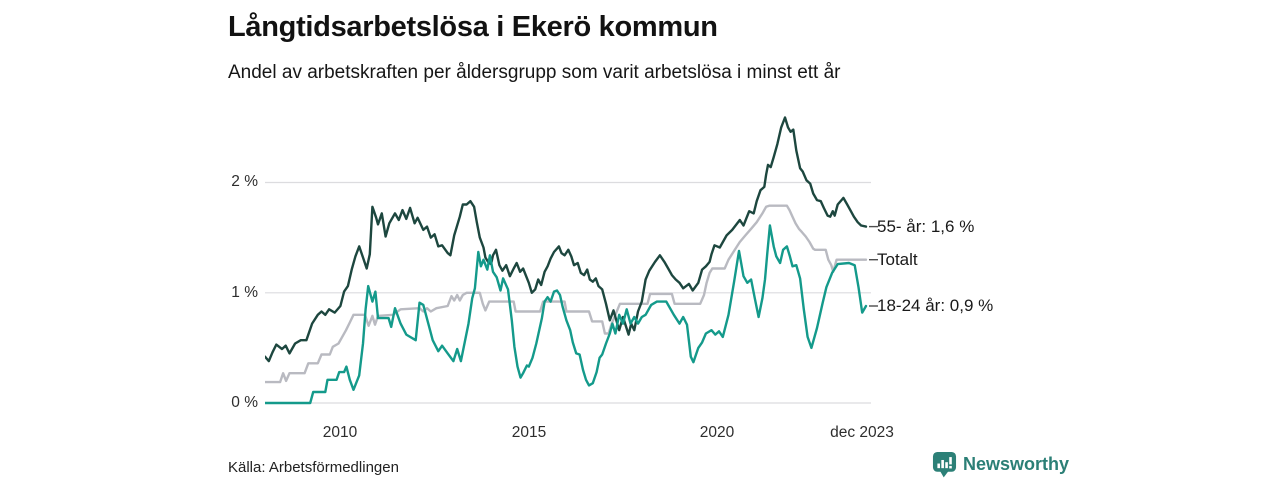  Describe the element at coordinates (935, 305) in the screenshot. I see `series-label-18-24: 18-24 år: 0,9 %` at that location.